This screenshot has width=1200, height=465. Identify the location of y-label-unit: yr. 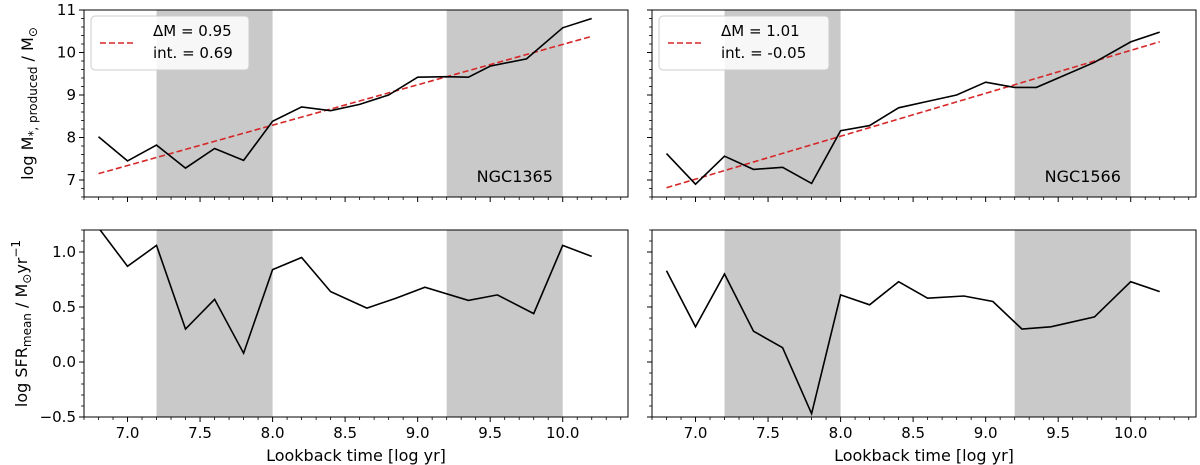
(21, 265).